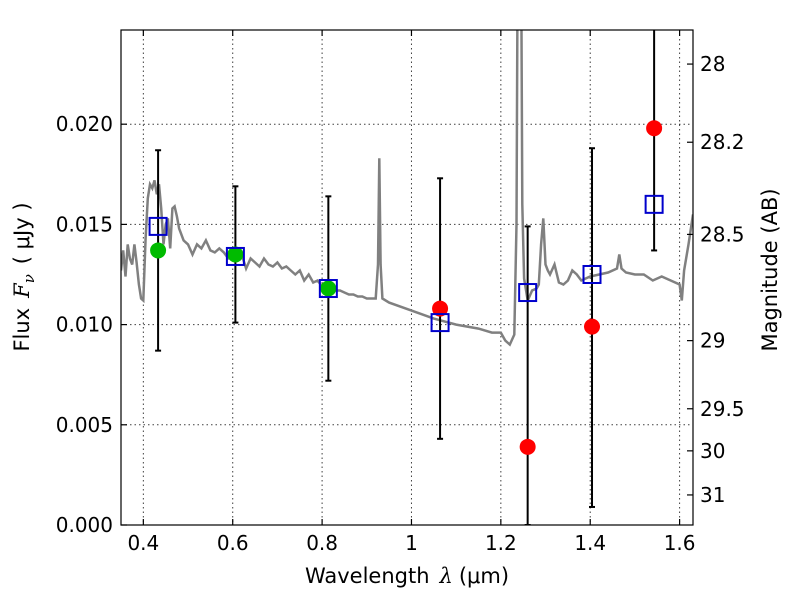 The width and height of the screenshot is (800, 600). What do you see at coordinates (84, 325) in the screenshot?
I see `y-tick-label: 0.010` at bounding box center [84, 325].